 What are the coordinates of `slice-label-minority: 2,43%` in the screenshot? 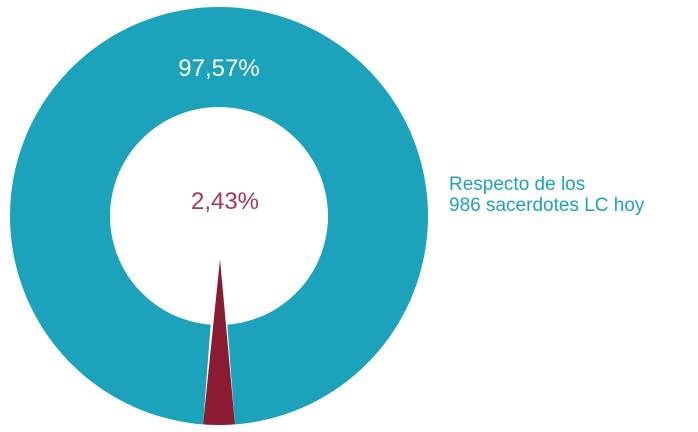 It's located at (225, 201).